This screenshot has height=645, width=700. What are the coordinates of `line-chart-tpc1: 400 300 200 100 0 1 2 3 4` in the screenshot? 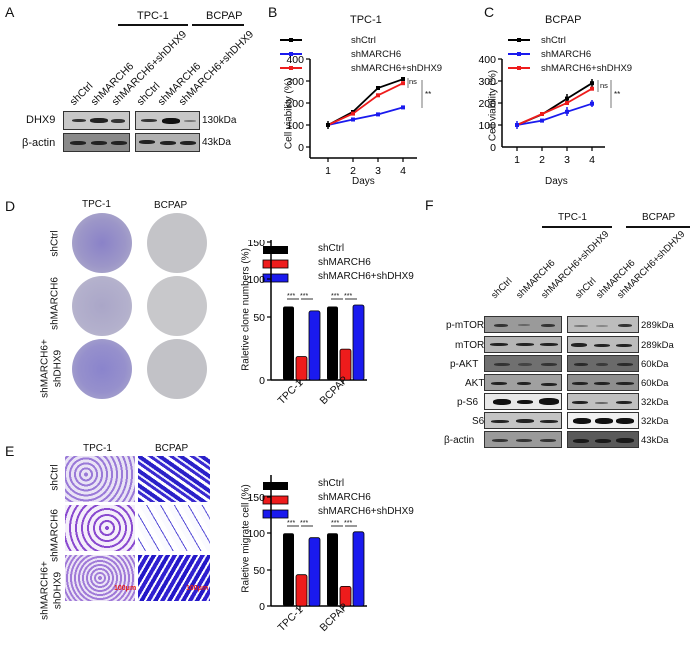 It's located at (351, 107).